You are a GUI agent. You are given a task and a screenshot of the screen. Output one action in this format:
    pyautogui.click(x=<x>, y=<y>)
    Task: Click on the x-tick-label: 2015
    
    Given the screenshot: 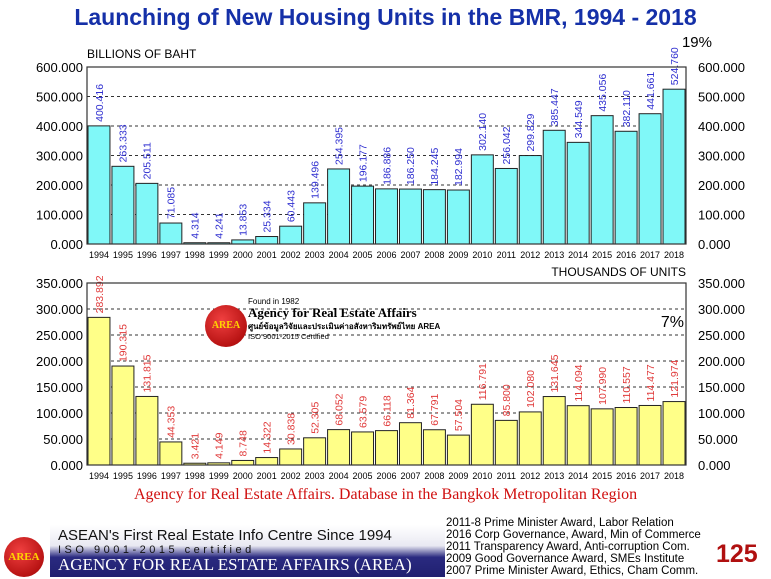 What is the action you would take?
    pyautogui.click(x=602, y=255)
    